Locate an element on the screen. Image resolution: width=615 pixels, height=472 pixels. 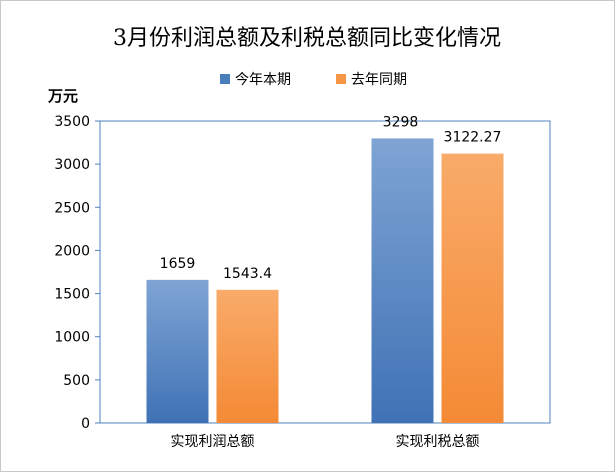
data-label: 3122.27 is located at coordinates (473, 138).